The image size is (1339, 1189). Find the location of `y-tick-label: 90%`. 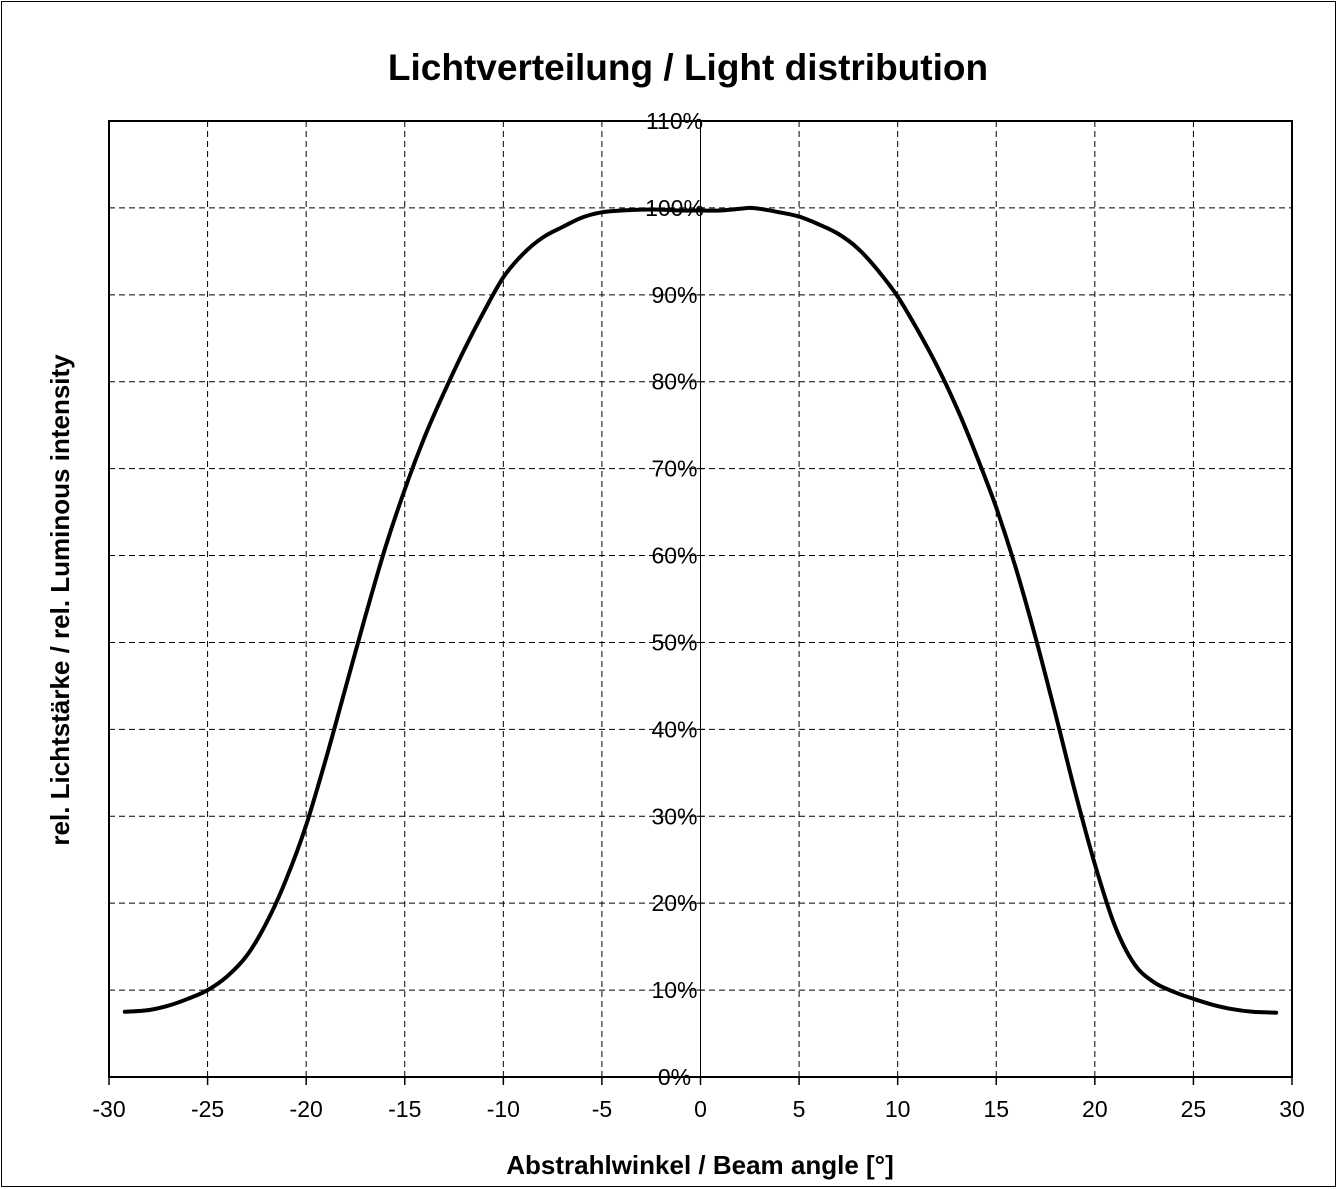

y-tick-label: 90% is located at coordinates (674, 295).